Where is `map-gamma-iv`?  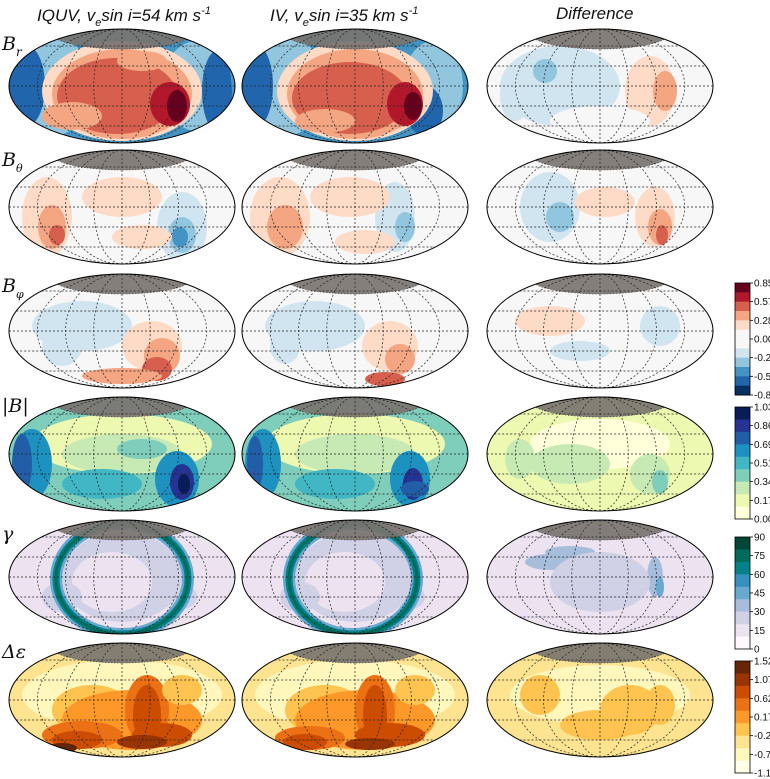 map-gamma-iv is located at coordinates (355, 577).